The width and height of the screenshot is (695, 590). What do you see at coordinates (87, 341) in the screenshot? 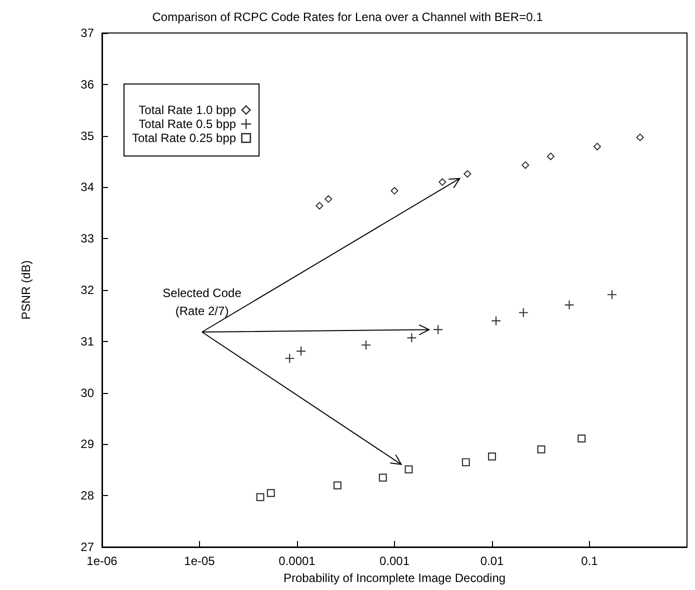
I see `y-tick-label: 31` at bounding box center [87, 341].